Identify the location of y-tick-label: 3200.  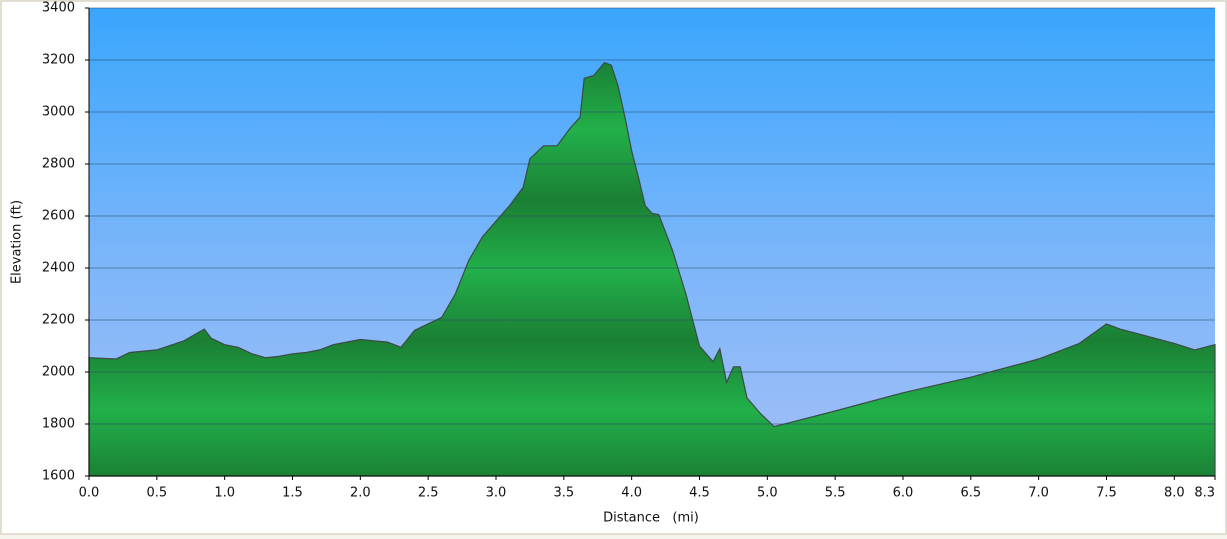
(58, 60).